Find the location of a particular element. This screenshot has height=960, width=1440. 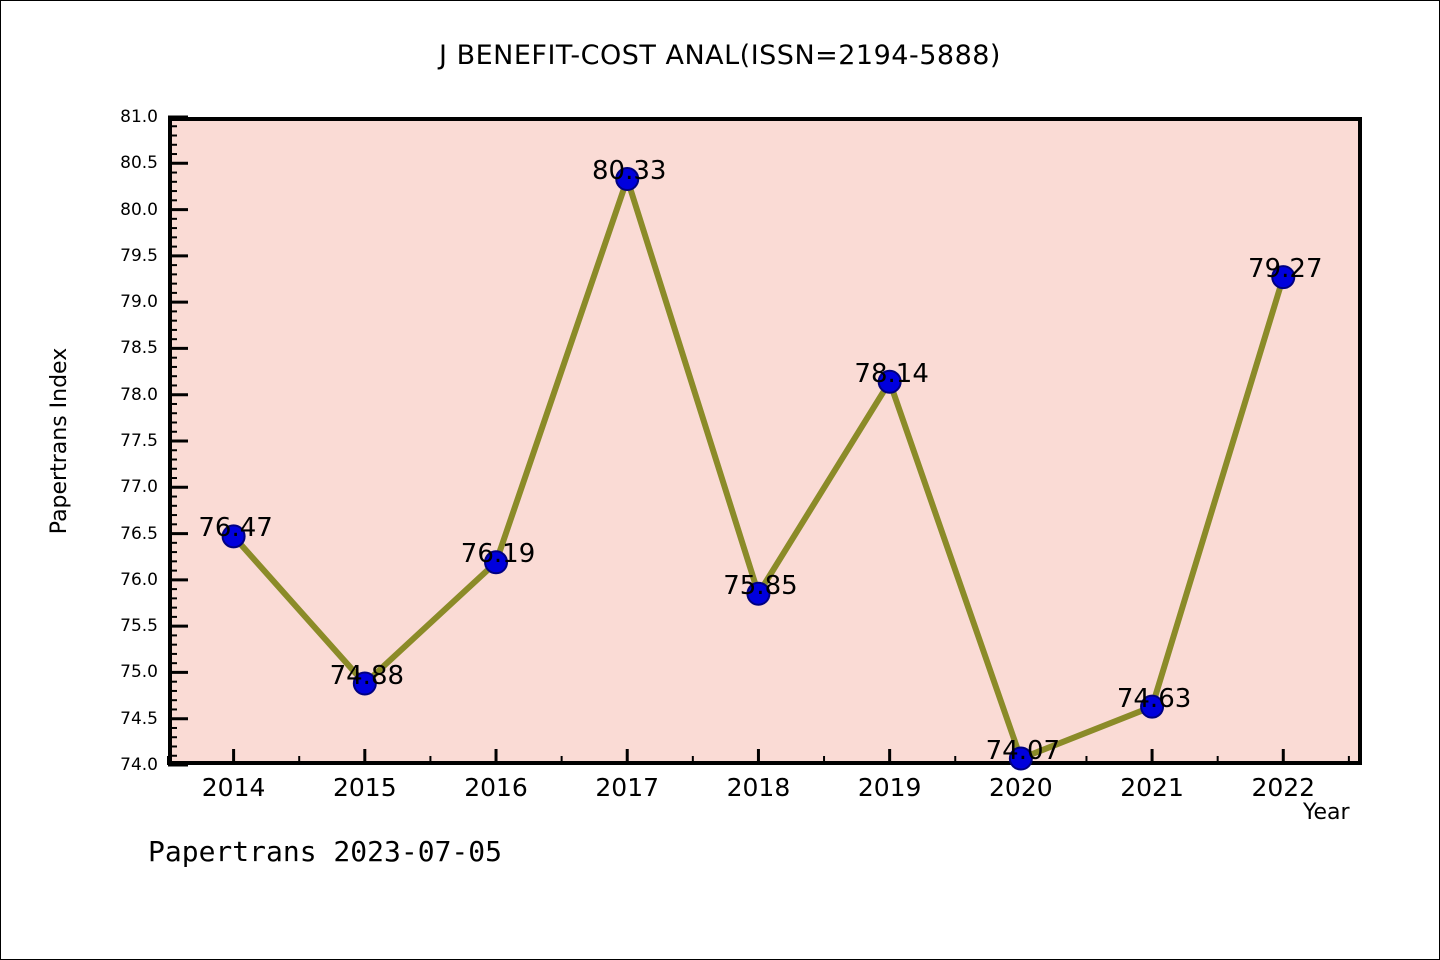

x-axis-label: Year is located at coordinates (1326, 812).